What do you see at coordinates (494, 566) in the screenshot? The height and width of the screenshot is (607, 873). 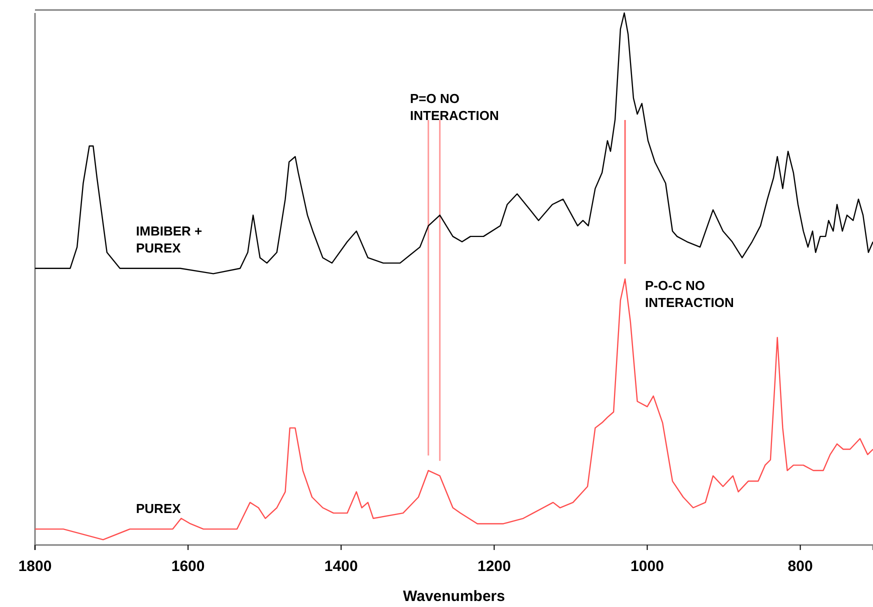 I see `x-tick-label: 1200` at bounding box center [494, 566].